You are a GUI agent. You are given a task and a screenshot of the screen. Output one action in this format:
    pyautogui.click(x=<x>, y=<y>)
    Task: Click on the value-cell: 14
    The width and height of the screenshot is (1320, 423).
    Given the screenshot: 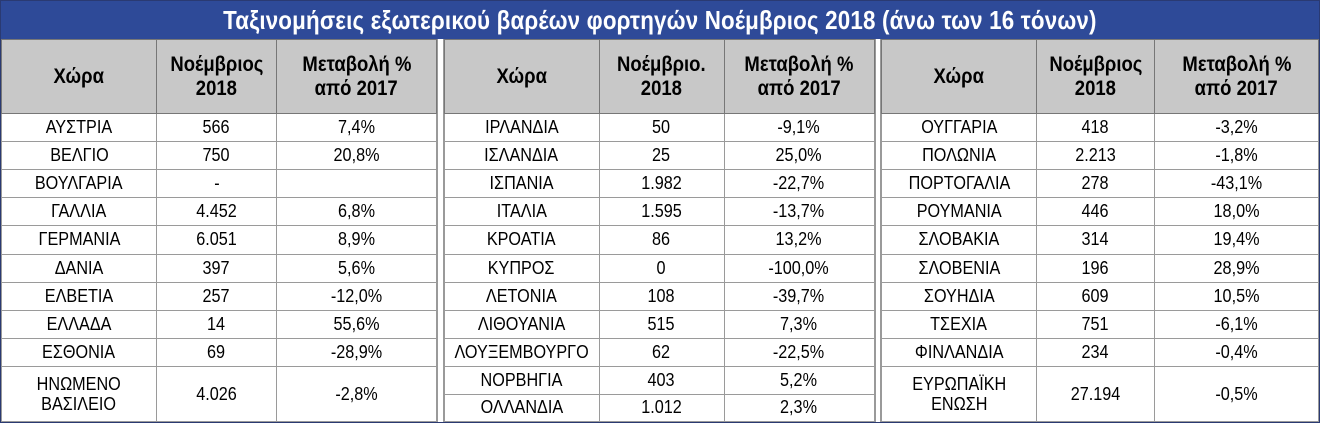 What is the action you would take?
    pyautogui.click(x=216, y=324)
    